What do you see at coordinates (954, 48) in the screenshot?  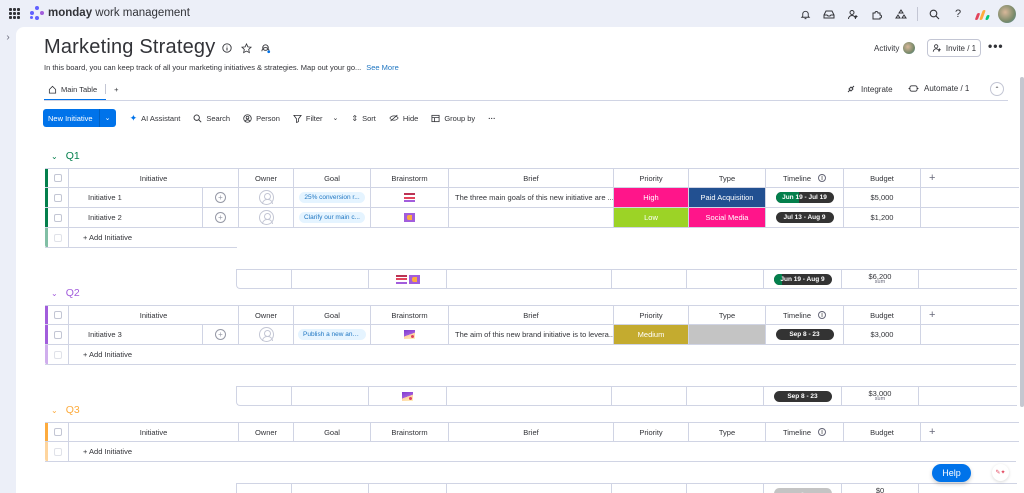 I see `invite-button: Invite / 1` at bounding box center [954, 48].